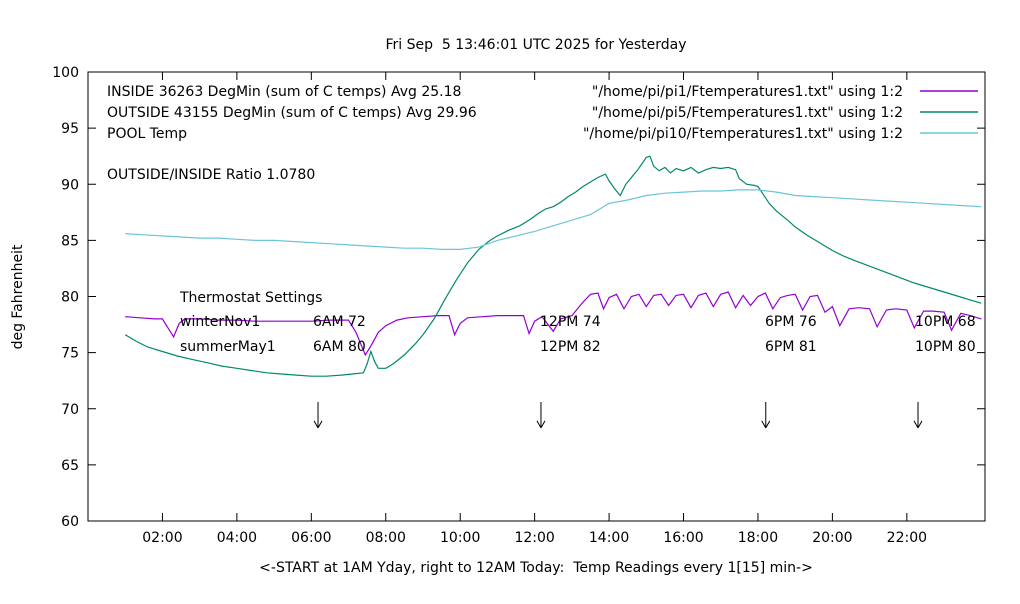 The height and width of the screenshot is (604, 1020). Describe the element at coordinates (534, 538) in the screenshot. I see `x-tick-label: 12:00` at that location.